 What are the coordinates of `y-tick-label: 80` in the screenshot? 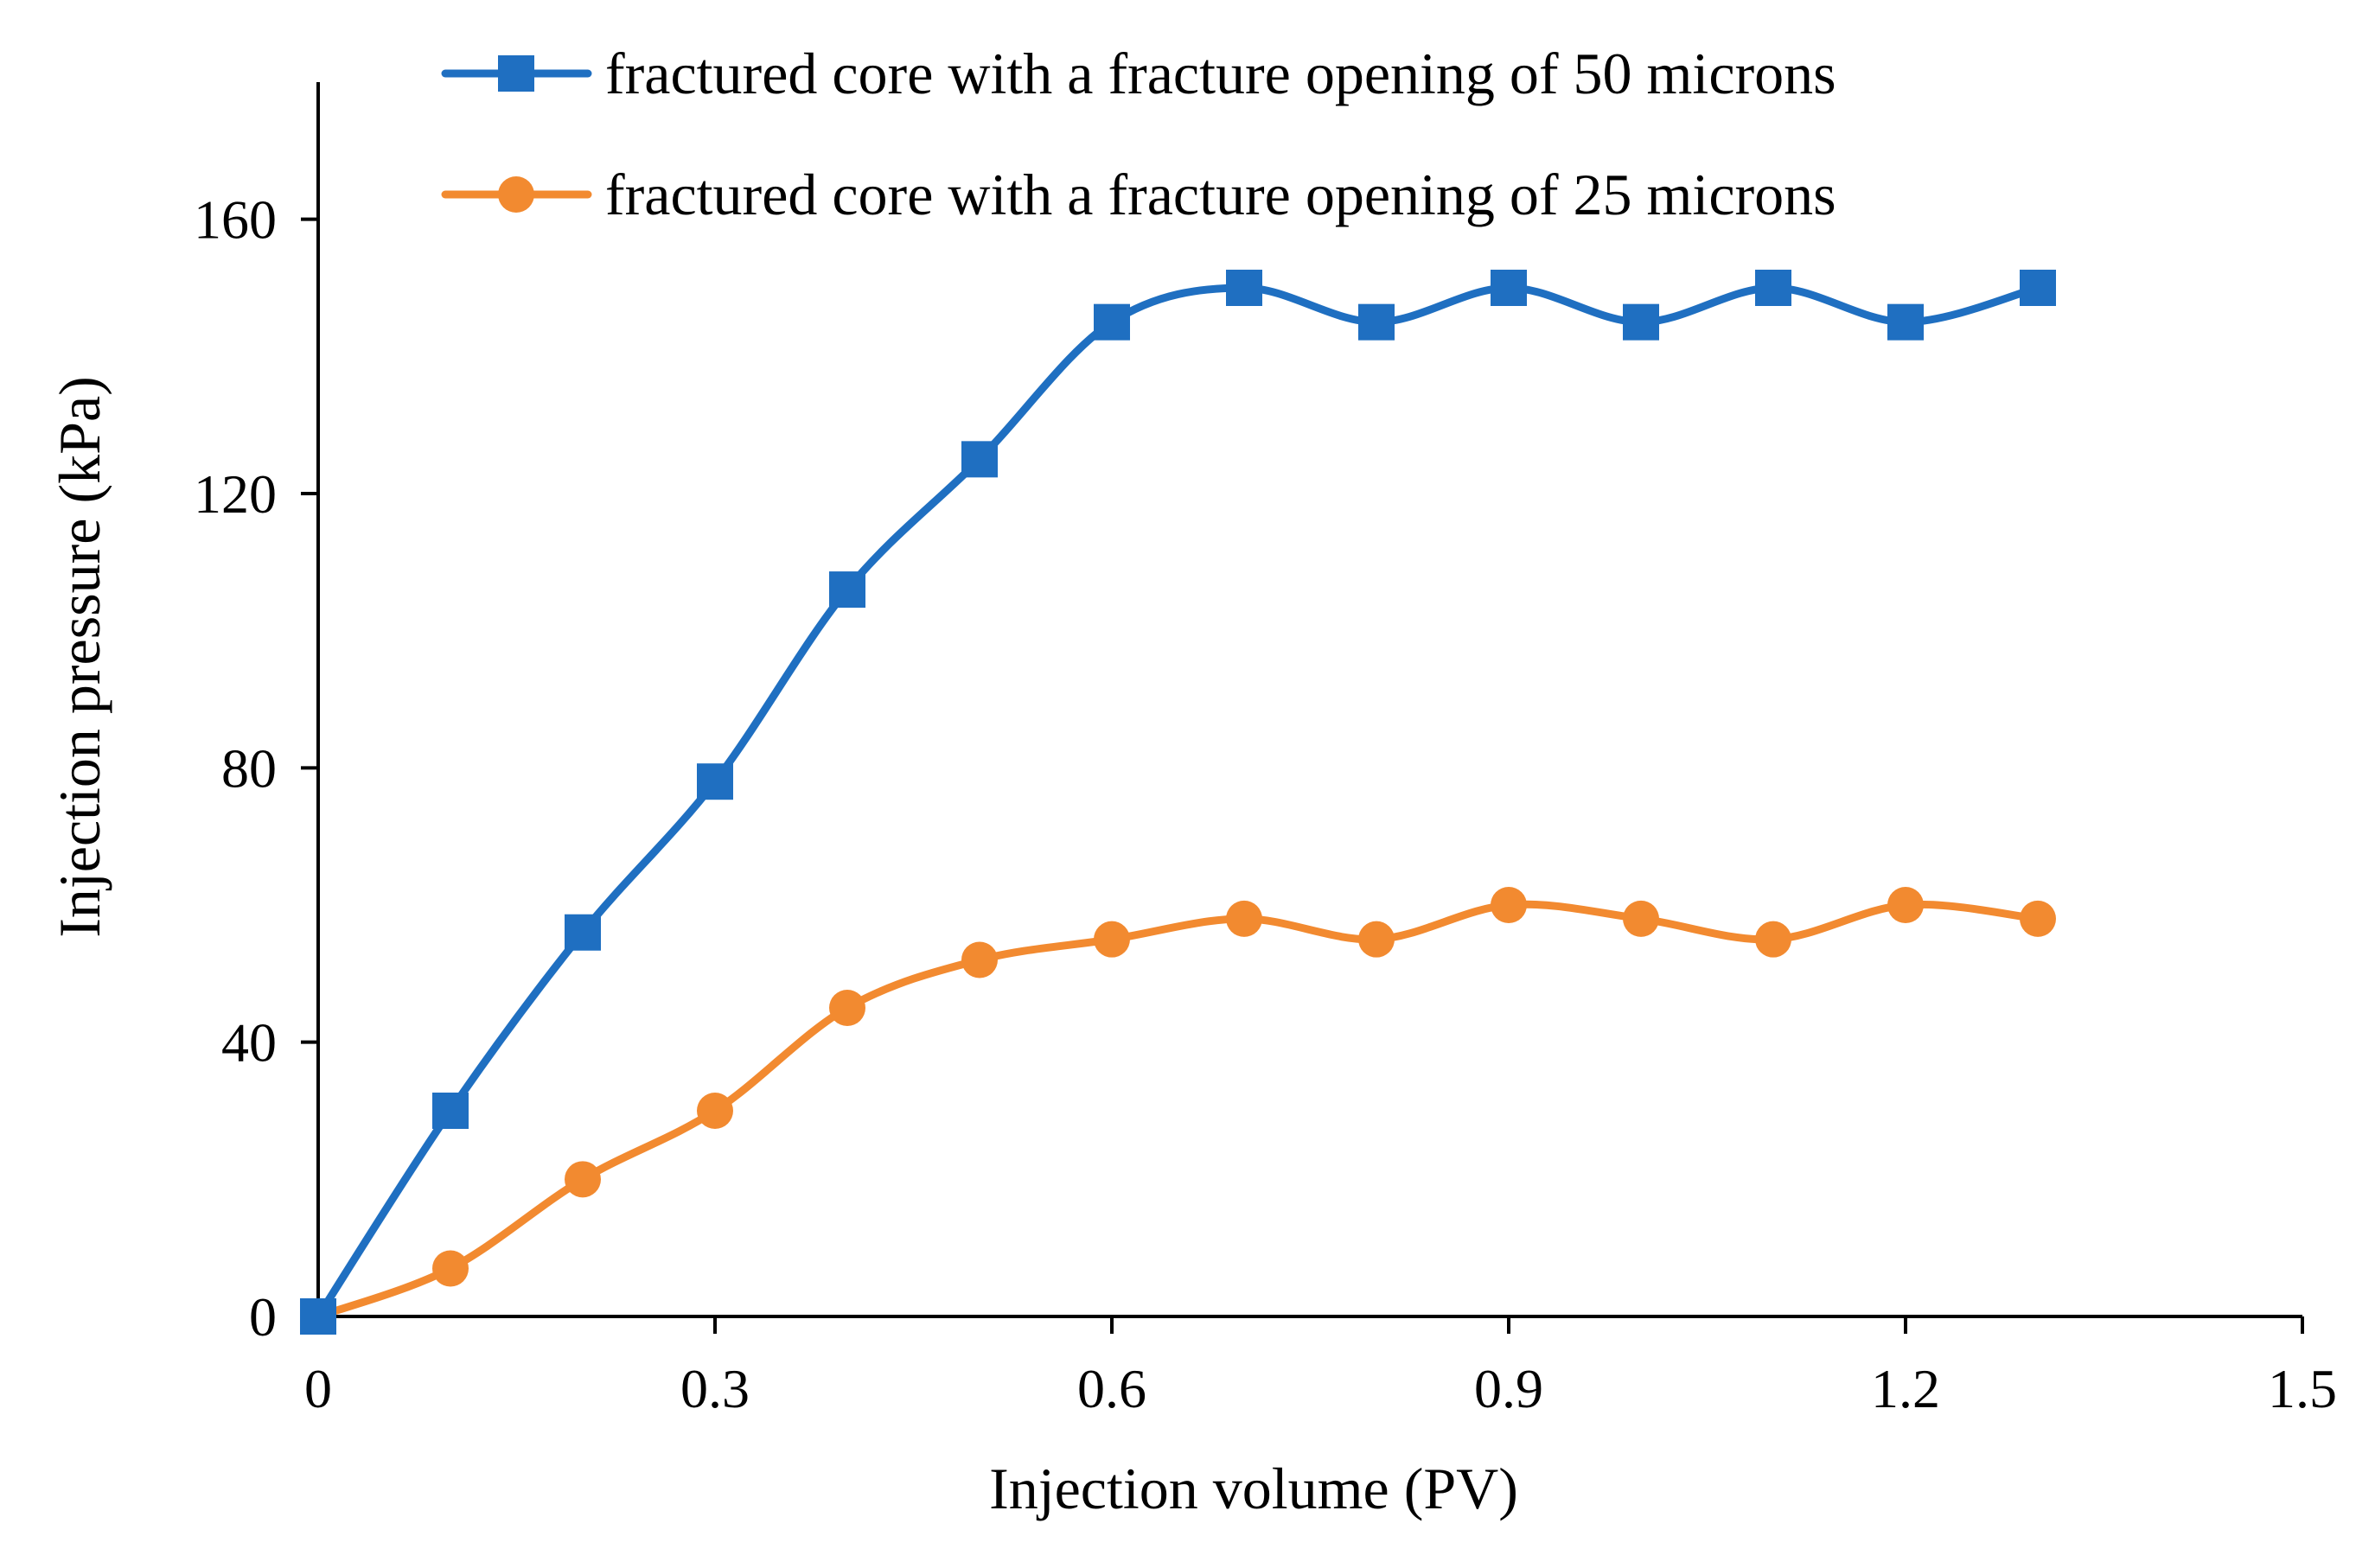 It's located at (249, 768).